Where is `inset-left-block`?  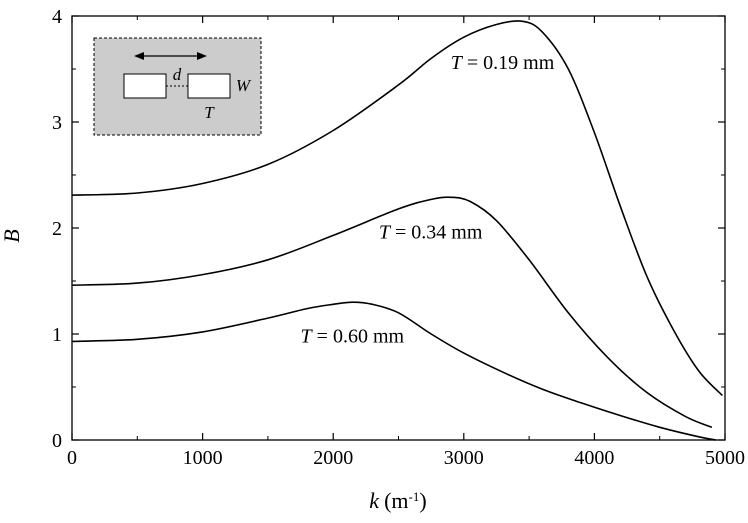 inset-left-block is located at coordinates (145, 86).